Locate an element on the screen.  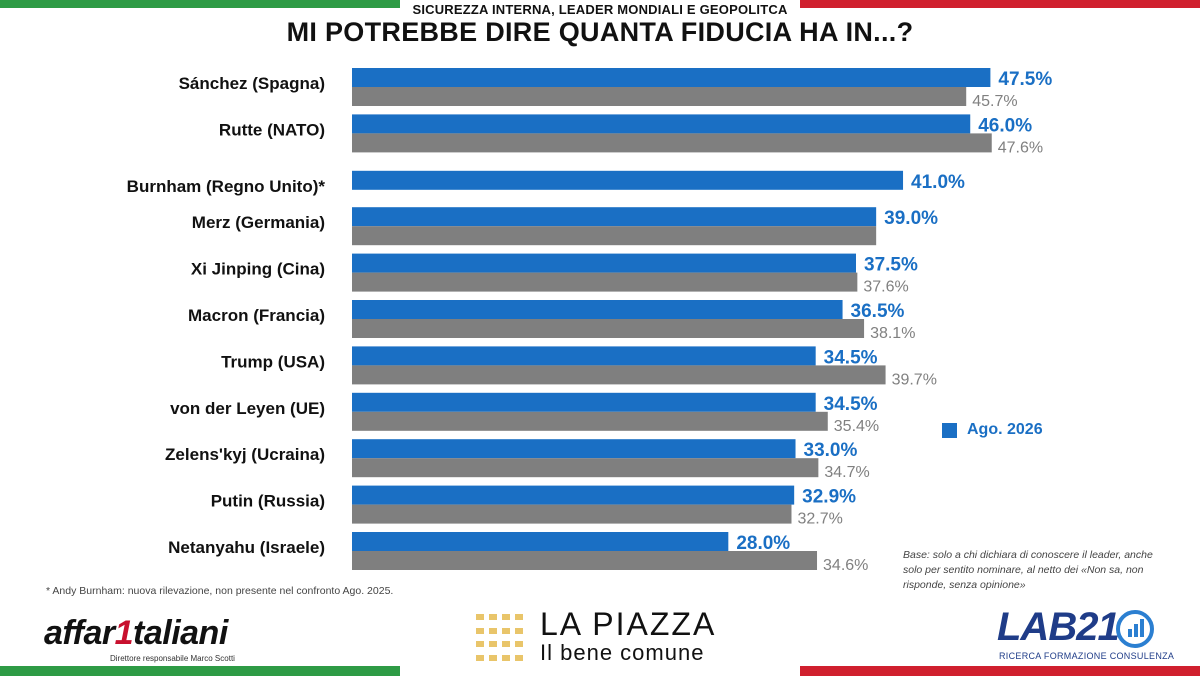
value-label-previous: 45.7% is located at coordinates (994, 101).